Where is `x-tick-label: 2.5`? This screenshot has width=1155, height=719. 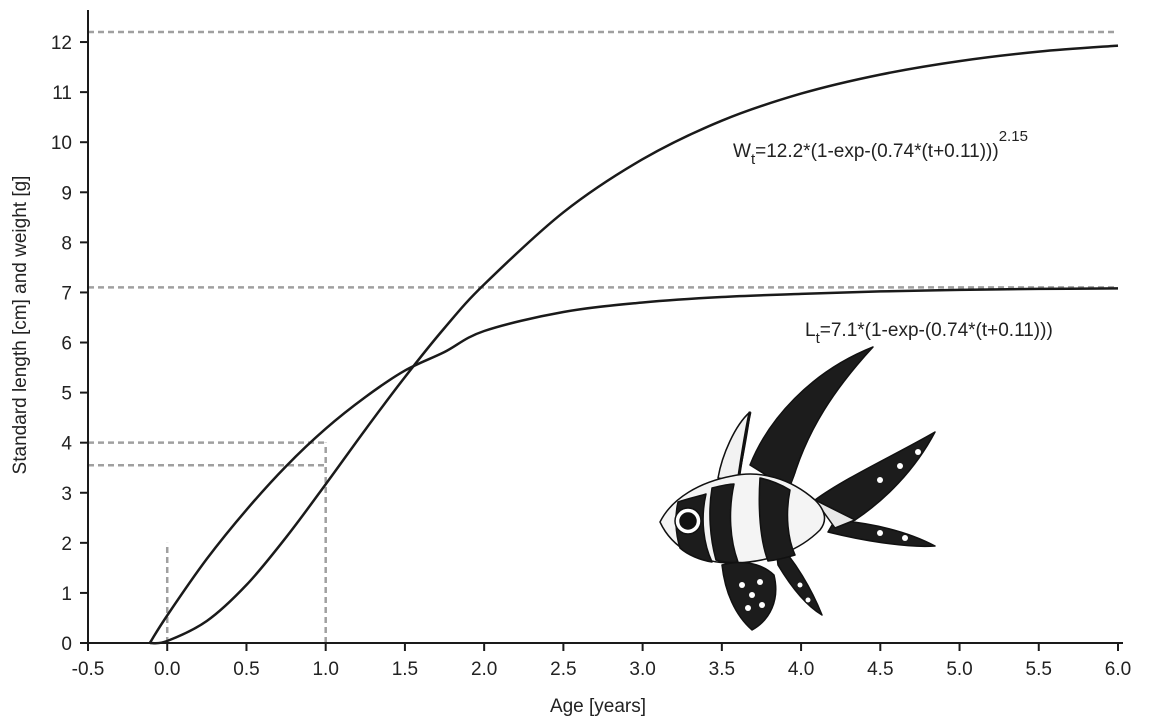
x-tick-label: 2.5 is located at coordinates (563, 669).